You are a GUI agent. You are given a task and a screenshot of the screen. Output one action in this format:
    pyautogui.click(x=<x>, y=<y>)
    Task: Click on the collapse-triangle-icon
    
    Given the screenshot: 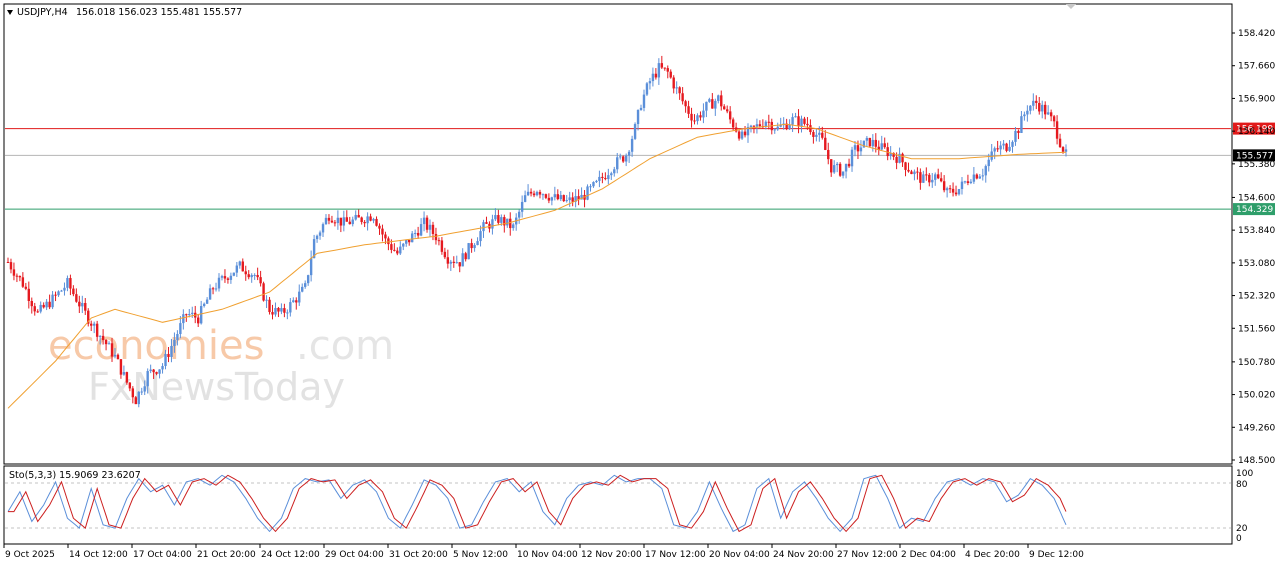 What is the action you would take?
    pyautogui.click(x=10, y=12)
    